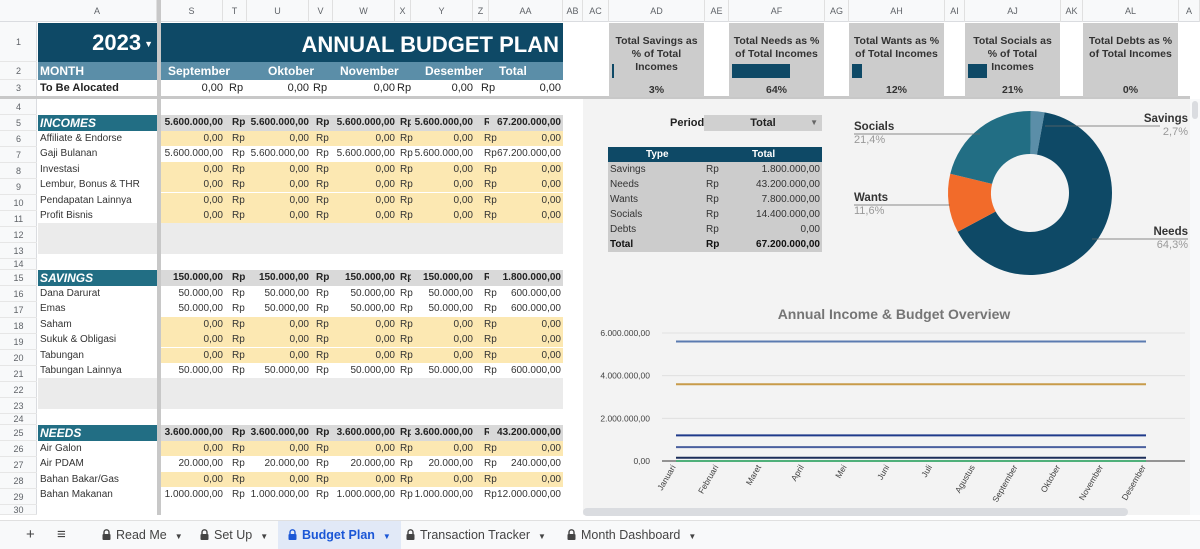  What do you see at coordinates (18, 433) in the screenshot?
I see `row-number: 25` at bounding box center [18, 433].